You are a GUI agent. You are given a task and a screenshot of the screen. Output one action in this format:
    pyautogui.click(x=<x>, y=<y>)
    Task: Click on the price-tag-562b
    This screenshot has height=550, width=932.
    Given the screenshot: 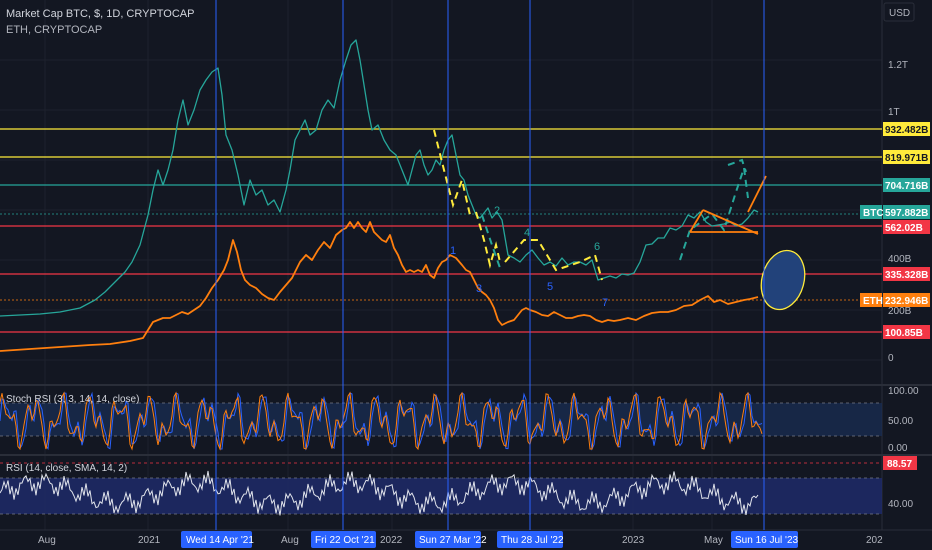 What is the action you would take?
    pyautogui.click(x=906, y=227)
    